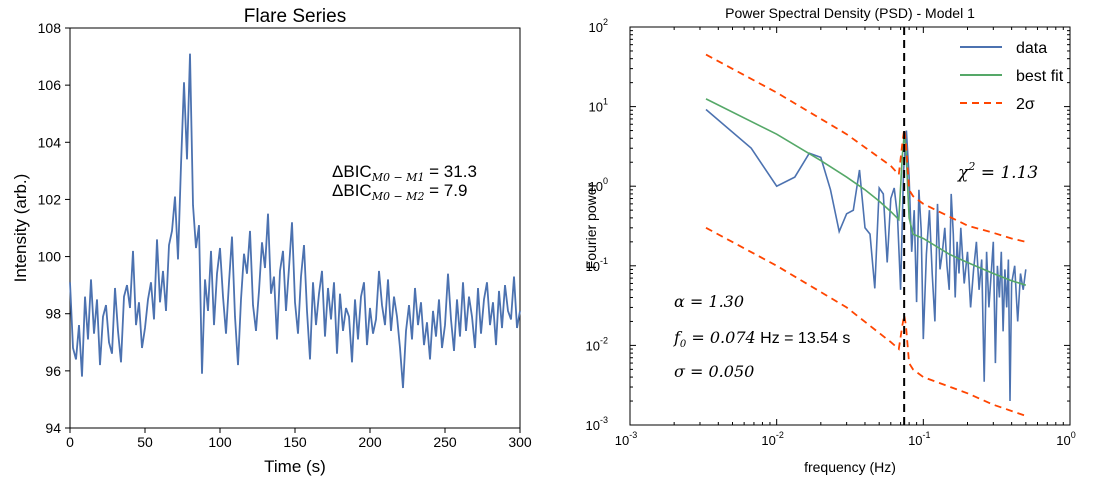 The width and height of the screenshot is (1117, 483). Describe the element at coordinates (626, 439) in the screenshot. I see `psd-x-tick-label: 10⁻³` at that location.